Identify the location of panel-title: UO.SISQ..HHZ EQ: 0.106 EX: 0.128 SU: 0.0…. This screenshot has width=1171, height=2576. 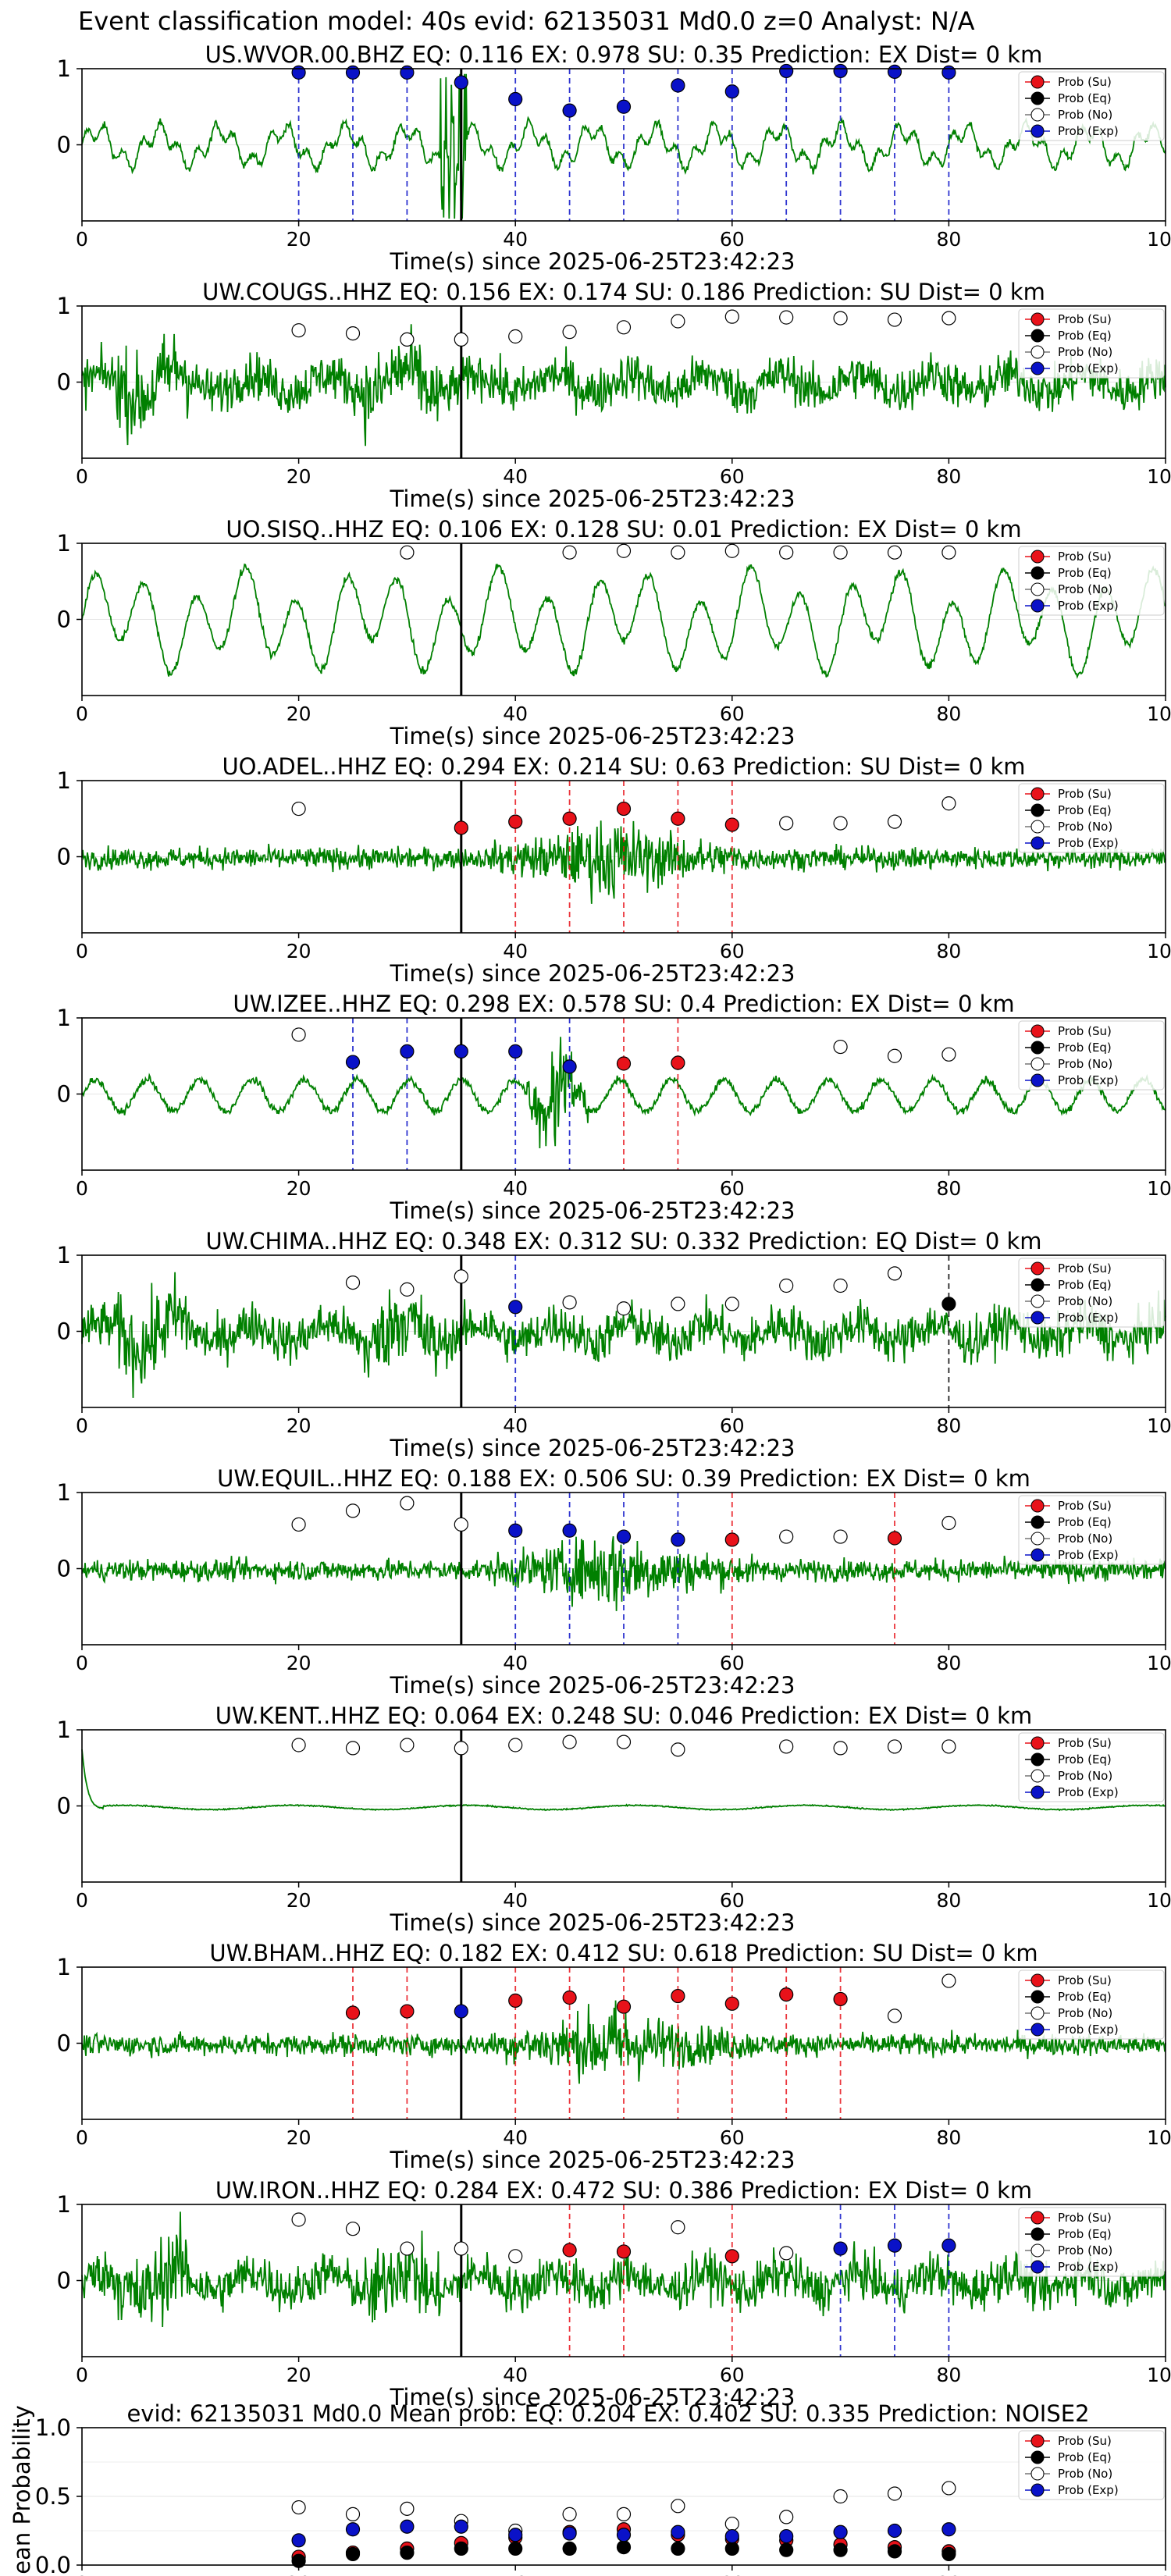
(623, 529).